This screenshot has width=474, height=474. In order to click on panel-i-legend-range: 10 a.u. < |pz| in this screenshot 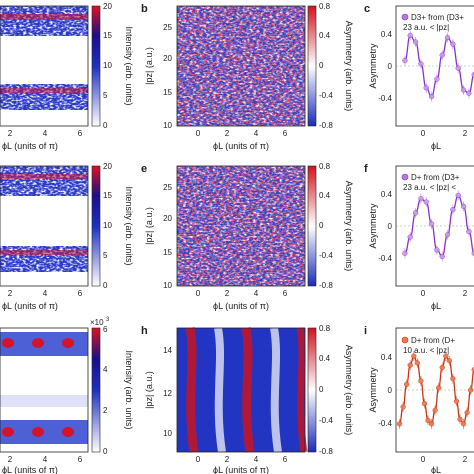, I will do `click(426, 350)`.